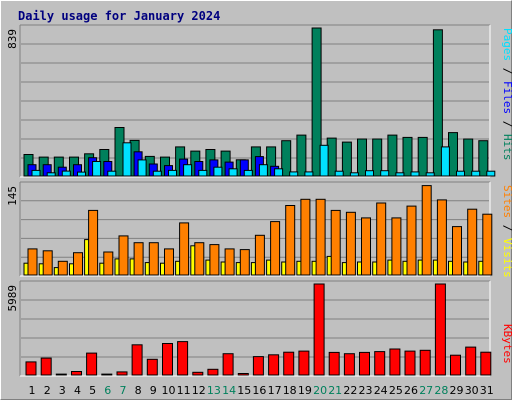 Image resolution: width=512 pixels, height=400 pixels. I want to click on legend-visits: Visits, so click(506, 258).